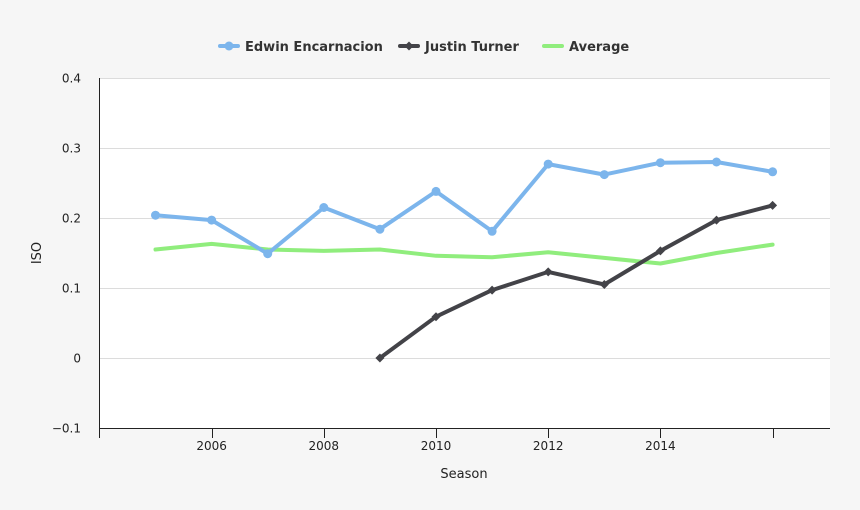 The width and height of the screenshot is (860, 510). I want to click on legend-label-edwin-encarnacion: Edwin Encarnacion, so click(314, 47).